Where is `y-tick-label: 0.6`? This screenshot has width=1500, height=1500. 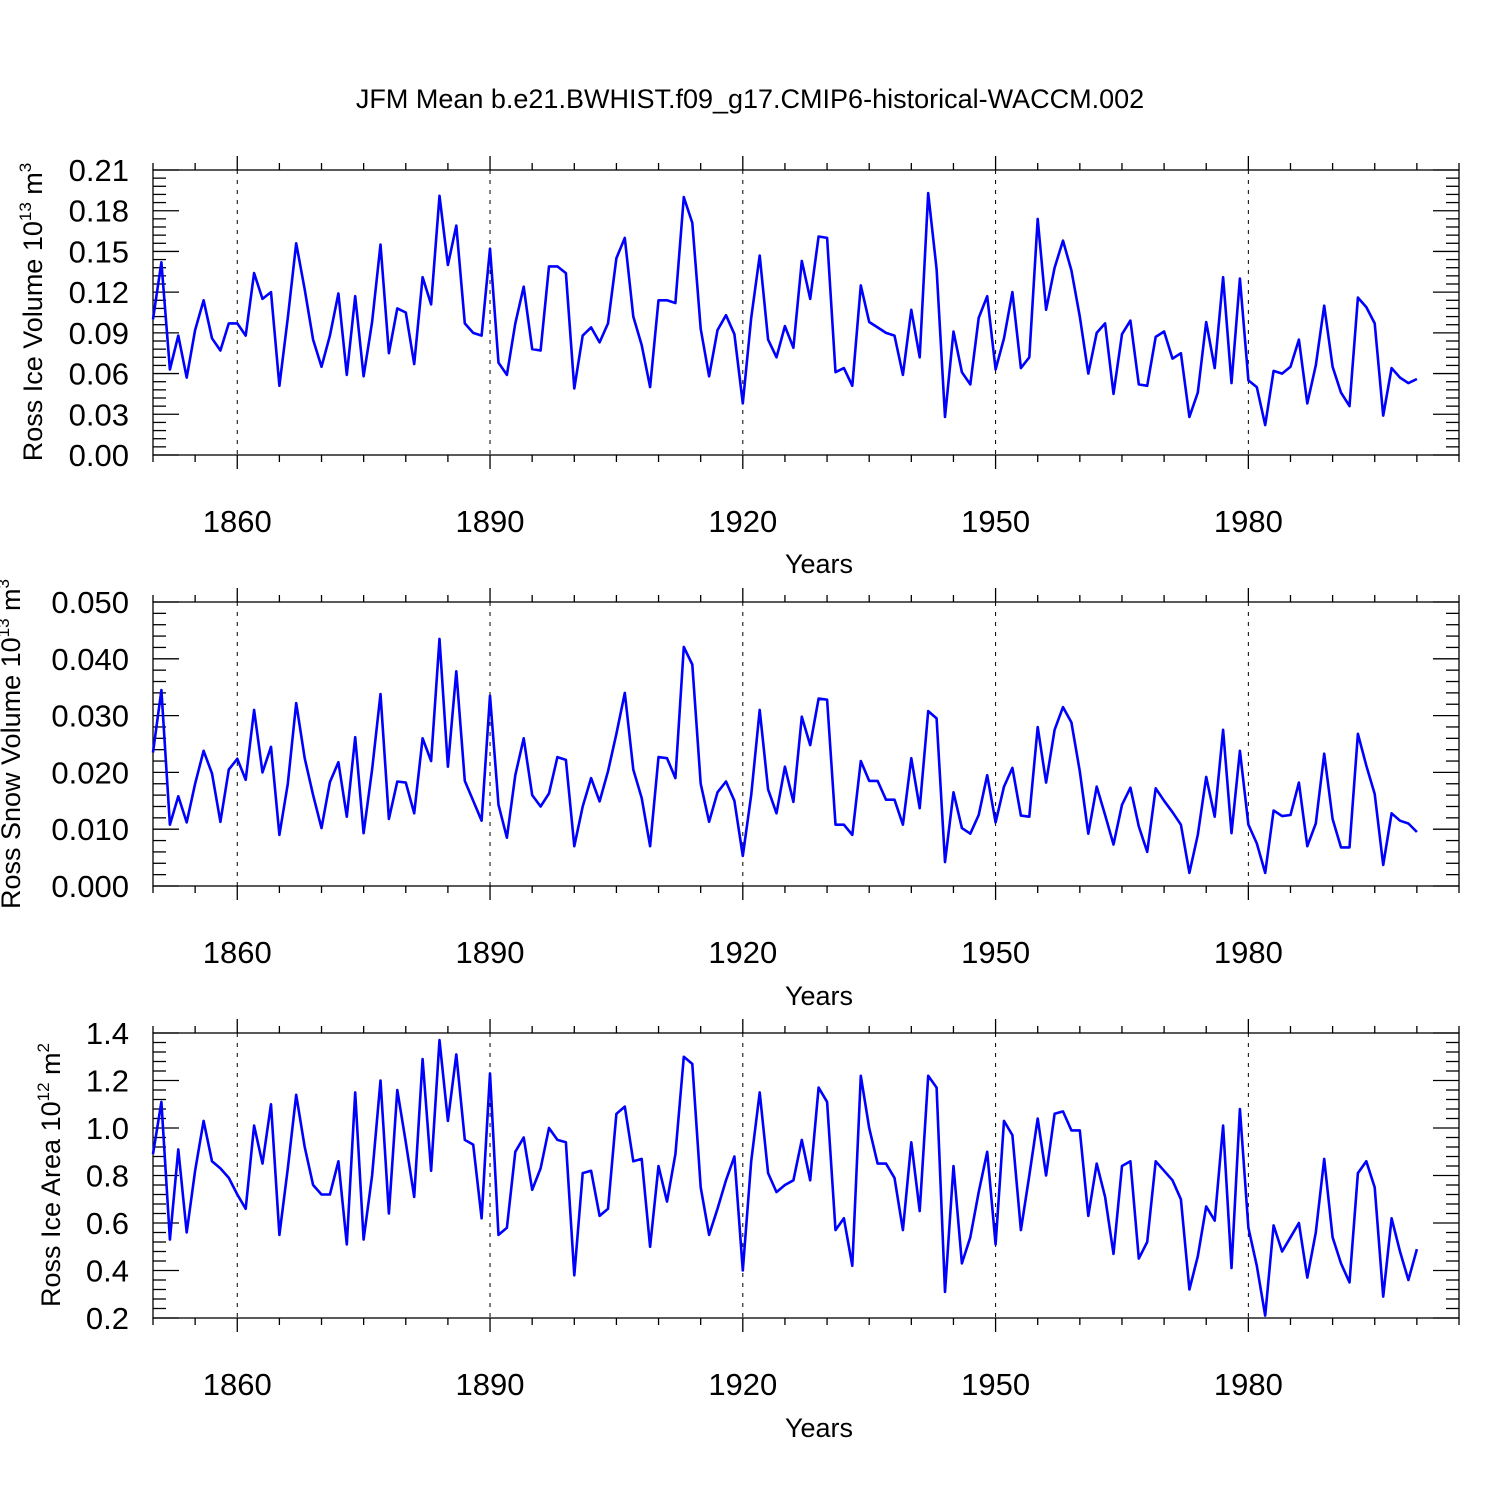 y-tick-label: 0.6 is located at coordinates (107, 1223).